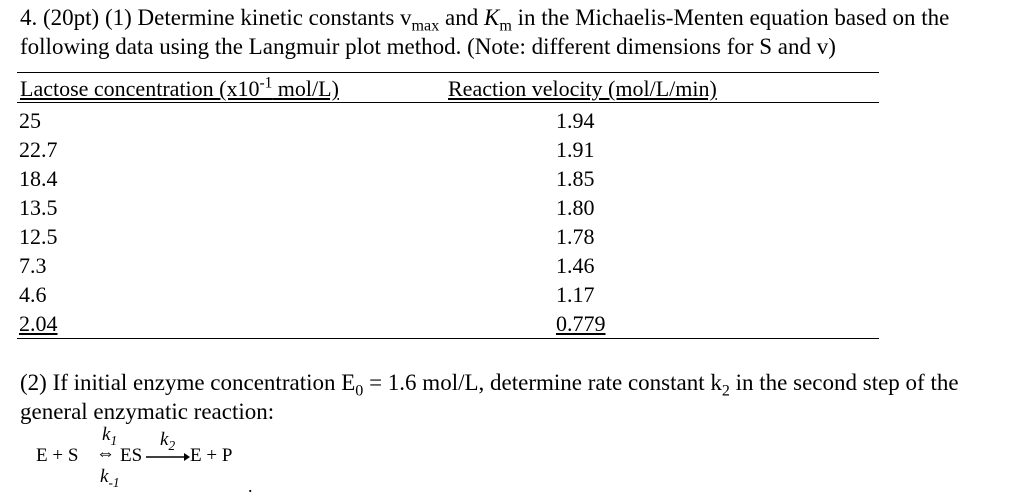 Image resolution: width=1024 pixels, height=498 pixels. What do you see at coordinates (105, 453) in the screenshot?
I see `reversible-arrow-icon: ⇔` at bounding box center [105, 453].